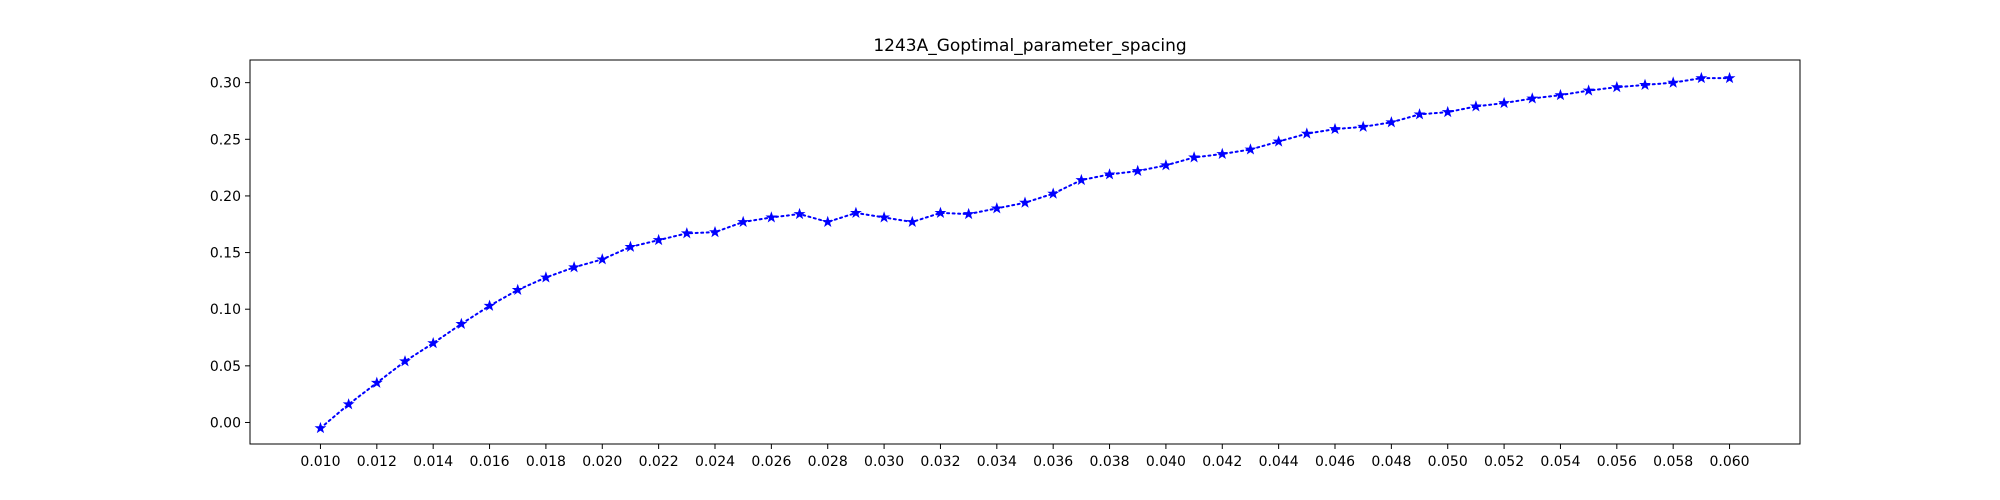 The width and height of the screenshot is (2000, 500). Describe the element at coordinates (489, 462) in the screenshot. I see `x-tick-label: 0.016` at that location.